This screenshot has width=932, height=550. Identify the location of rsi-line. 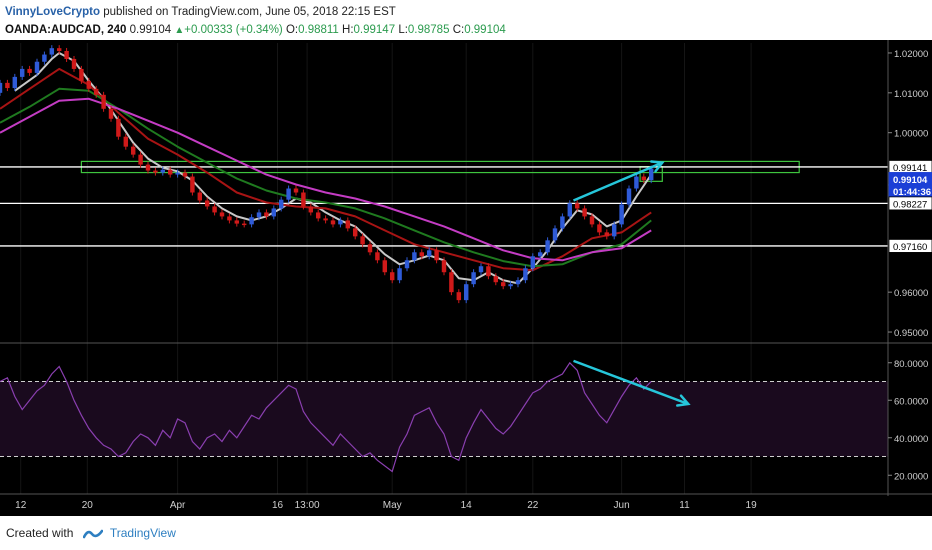
(326, 417).